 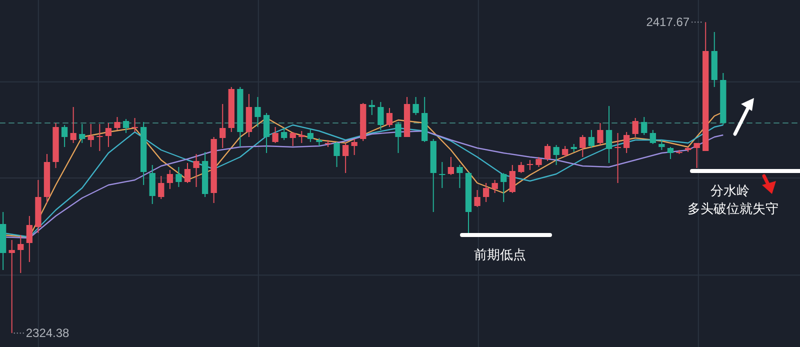 I want to click on ref-label: 分水岭, so click(x=730, y=190).